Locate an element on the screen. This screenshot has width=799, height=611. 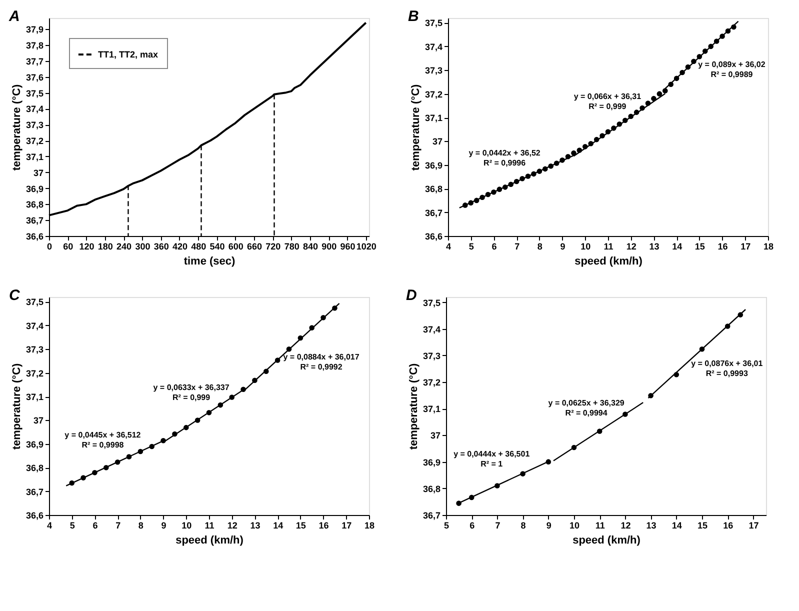
x-tick-label: 660 is located at coordinates (254, 247).